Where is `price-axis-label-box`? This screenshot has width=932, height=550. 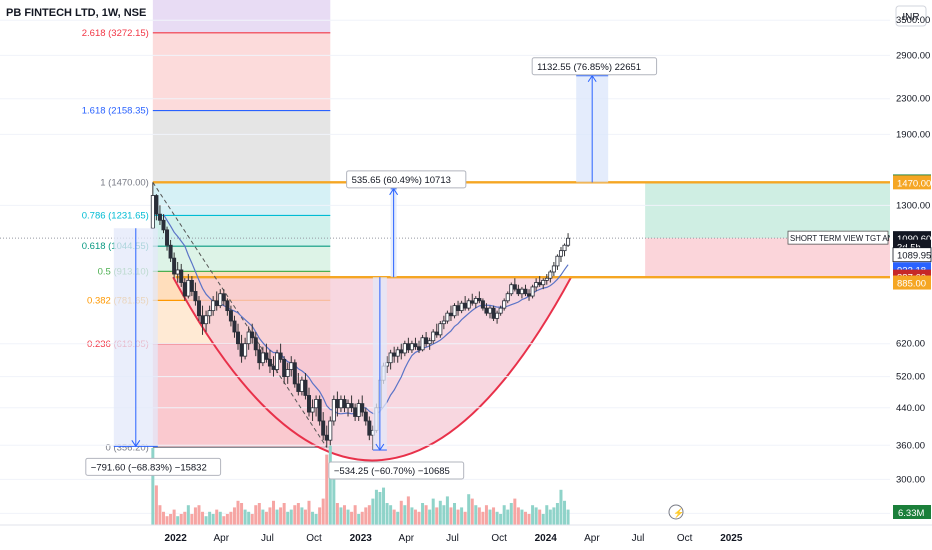
price-axis-label-box is located at coordinates (912, 182).